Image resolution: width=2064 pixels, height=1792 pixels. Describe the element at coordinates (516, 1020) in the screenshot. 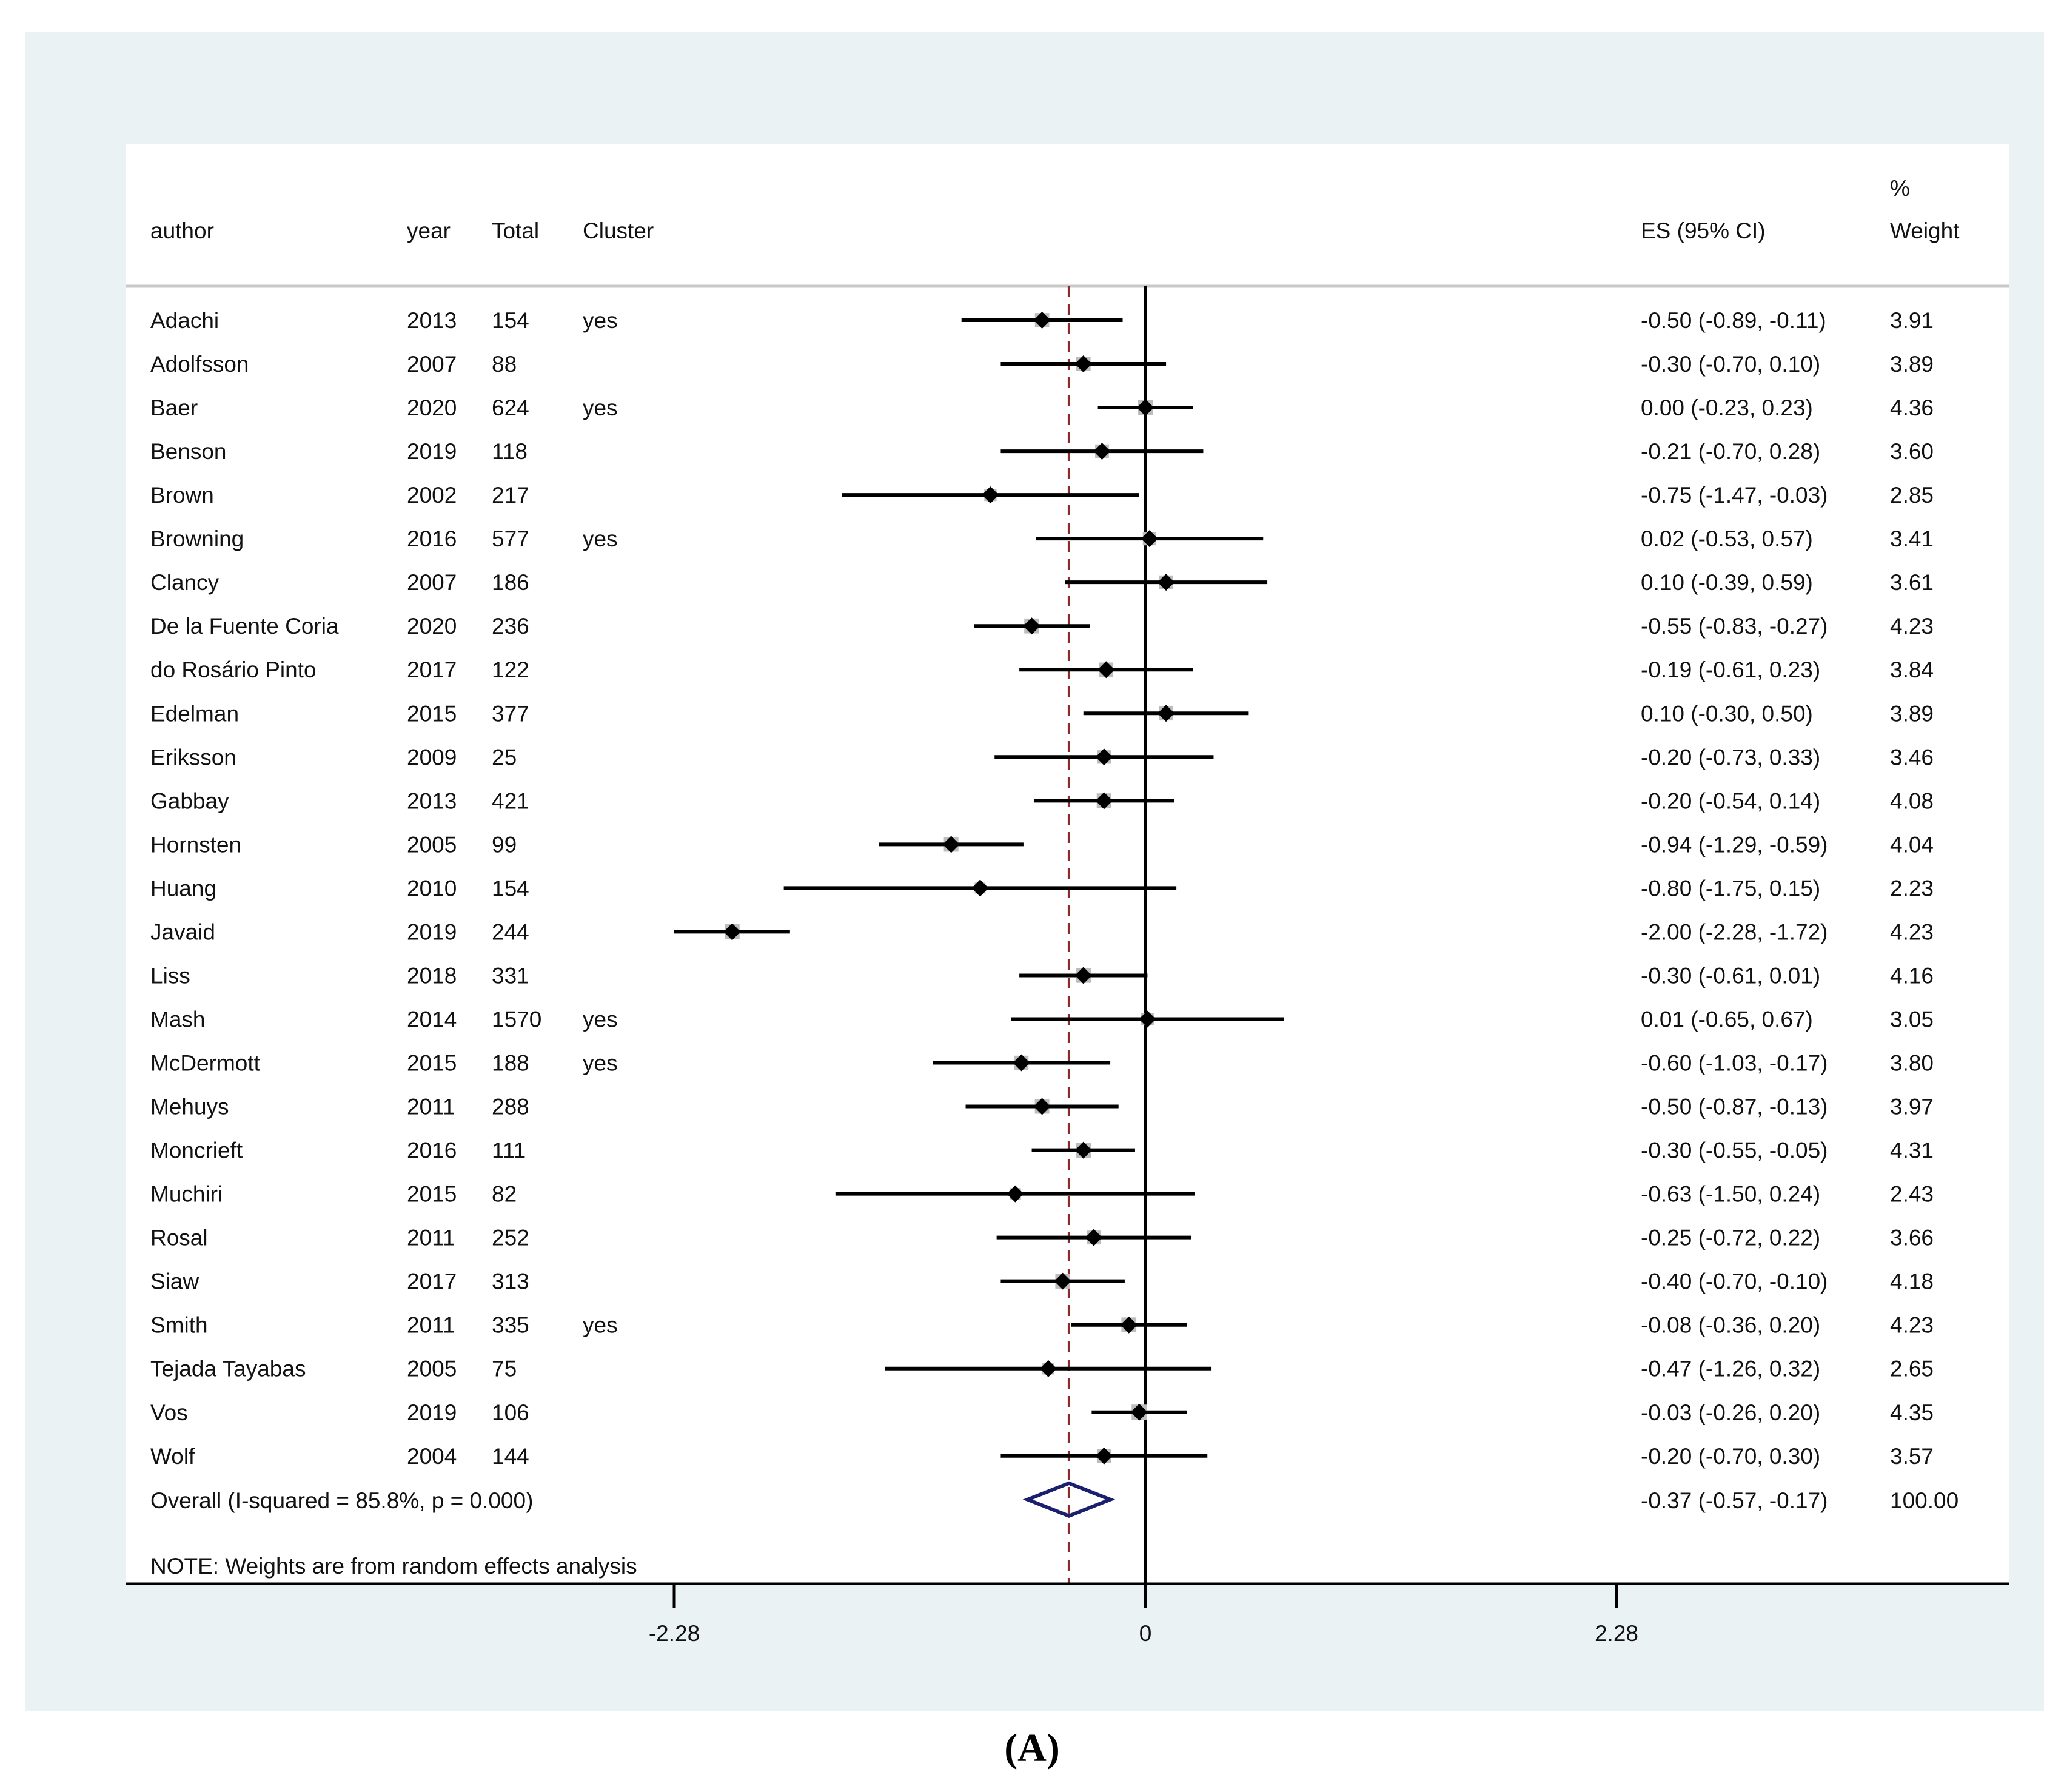

I see `study-total: 1570` at that location.